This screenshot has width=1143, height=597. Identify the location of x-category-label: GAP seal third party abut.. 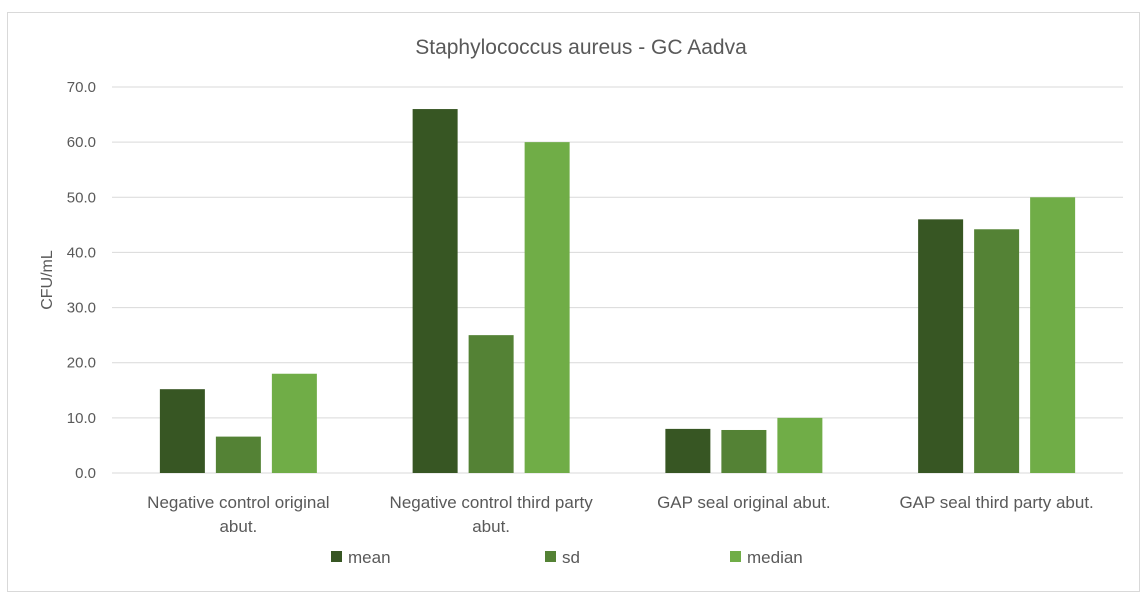
(996, 502).